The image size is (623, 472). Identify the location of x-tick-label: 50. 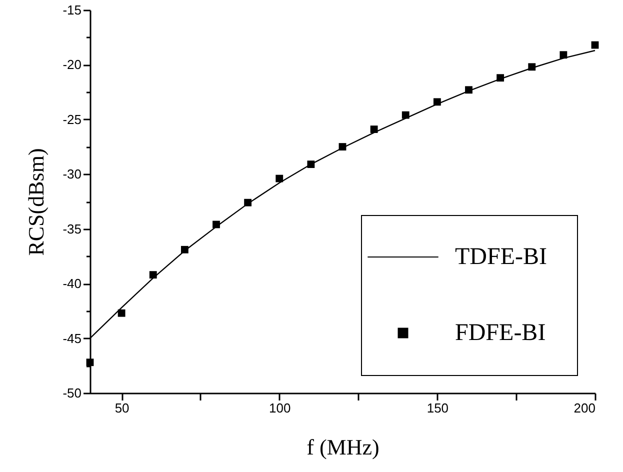
(122, 408).